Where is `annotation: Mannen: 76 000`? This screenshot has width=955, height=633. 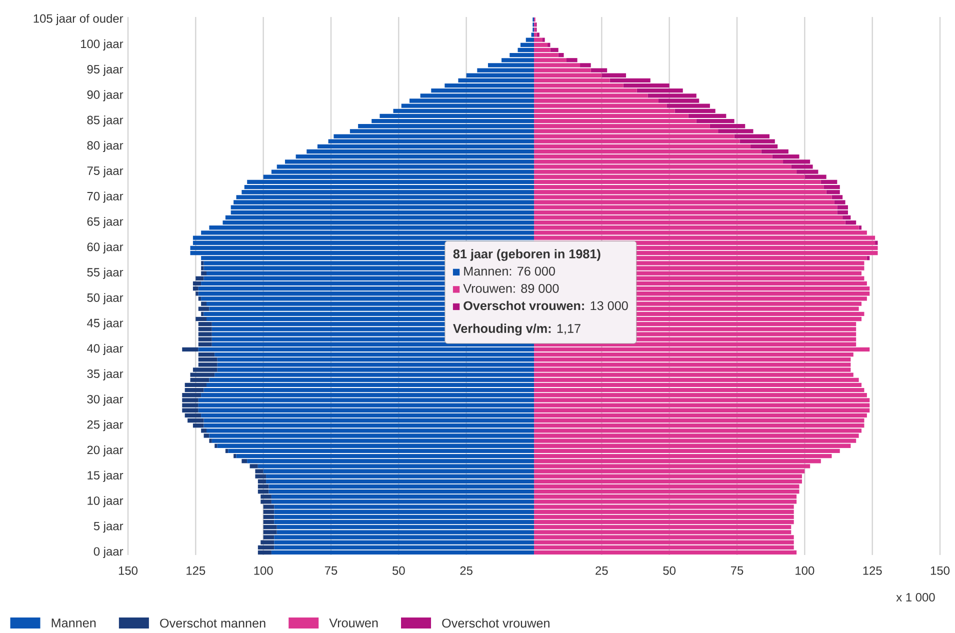 annotation: Mannen: 76 000 is located at coordinates (509, 271).